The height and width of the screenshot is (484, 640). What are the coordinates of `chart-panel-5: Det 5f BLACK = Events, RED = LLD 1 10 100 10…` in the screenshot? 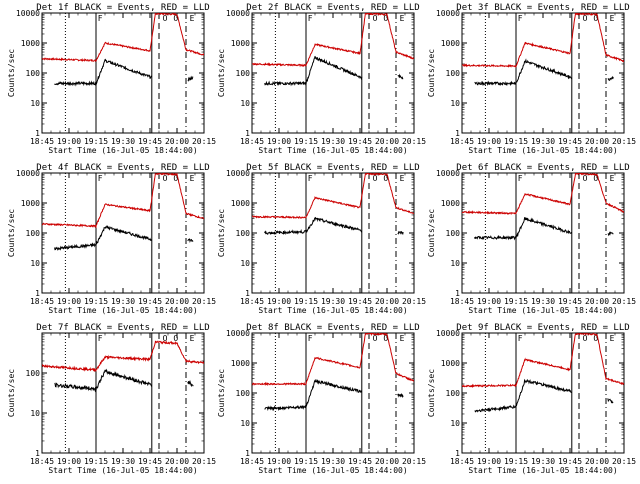 It's located at (321, 239).